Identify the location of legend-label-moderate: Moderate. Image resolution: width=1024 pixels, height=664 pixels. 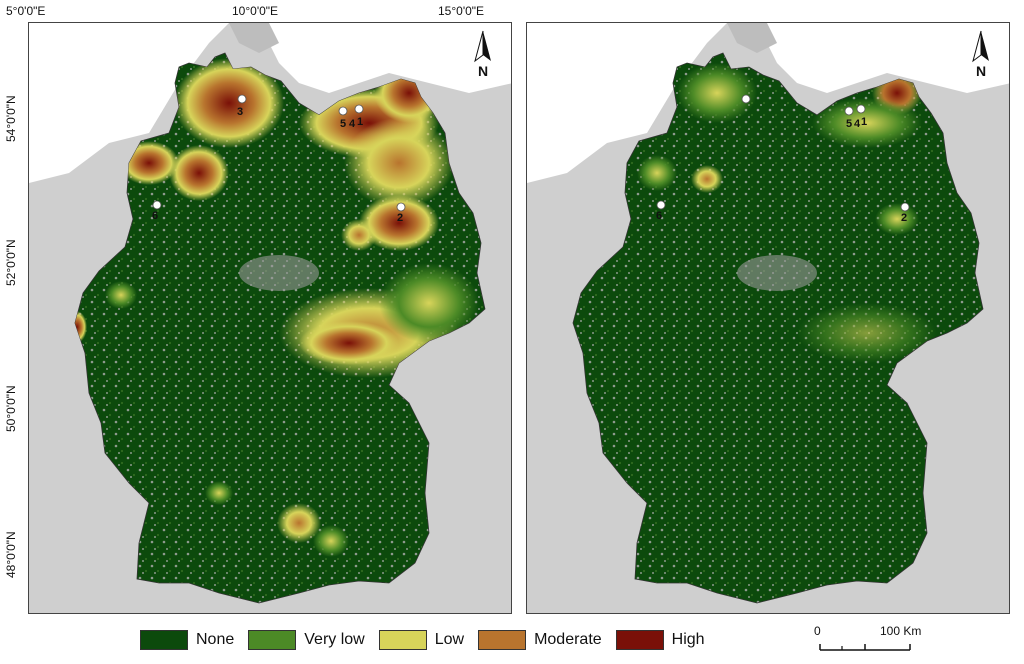
(568, 639).